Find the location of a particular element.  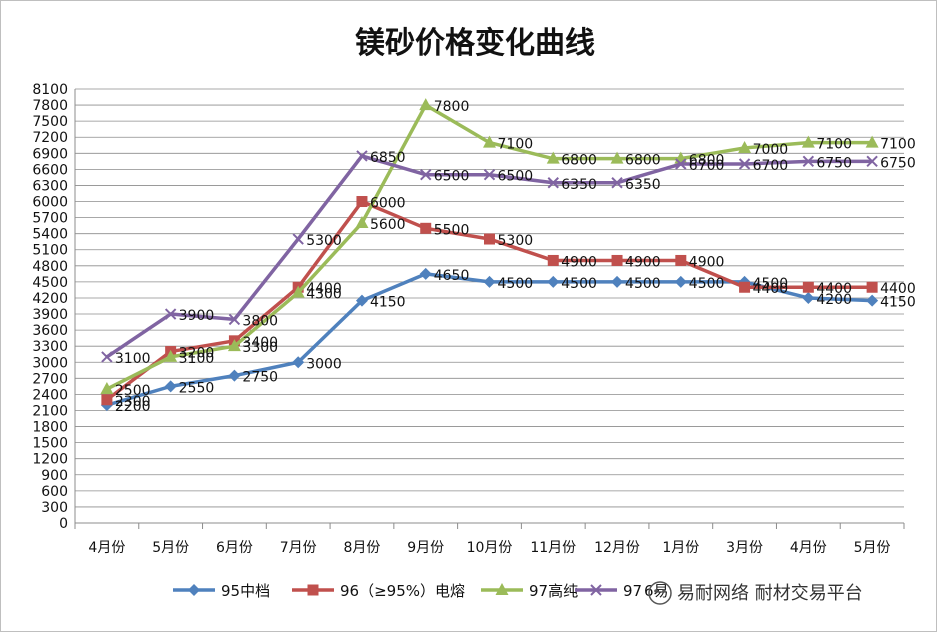

x-tick-label: 1月份 is located at coordinates (680, 548).